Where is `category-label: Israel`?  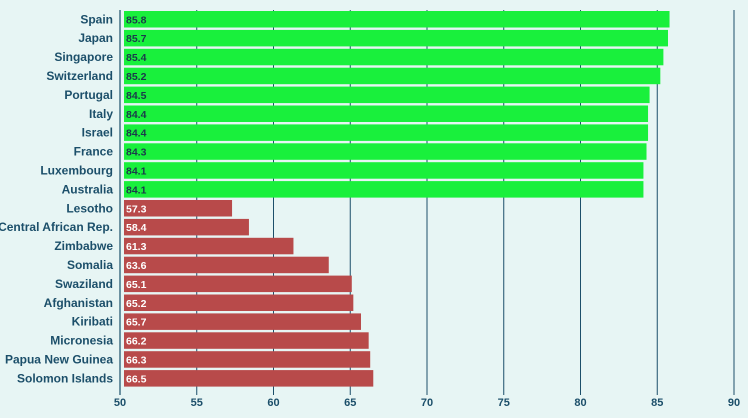
category-label: Israel is located at coordinates (97, 133).